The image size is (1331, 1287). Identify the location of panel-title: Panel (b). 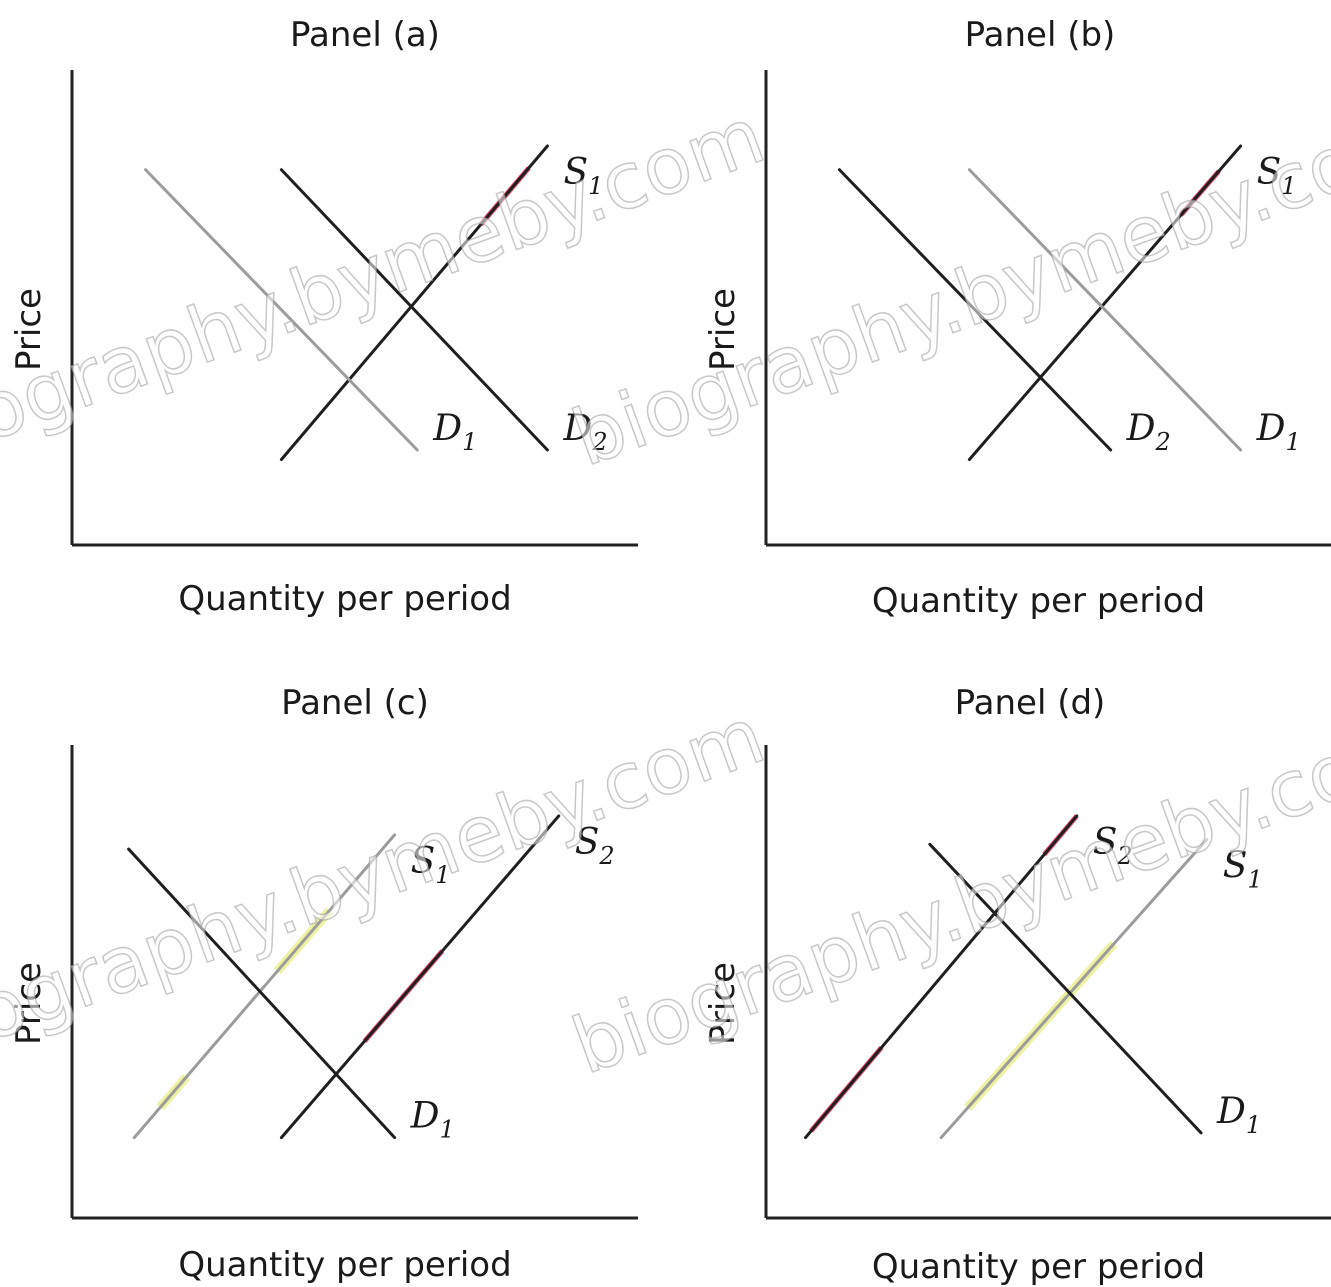
(1040, 35).